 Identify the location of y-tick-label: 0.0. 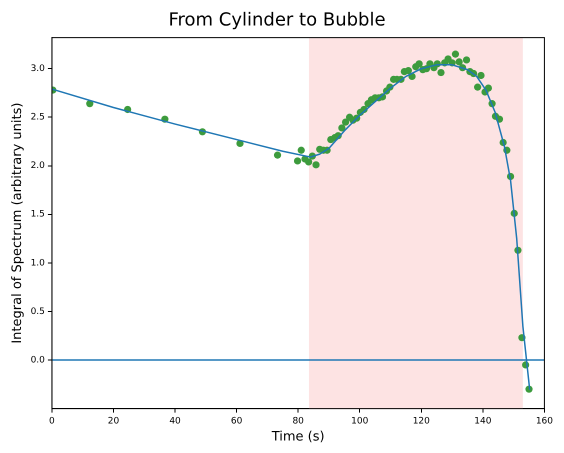
(38, 360).